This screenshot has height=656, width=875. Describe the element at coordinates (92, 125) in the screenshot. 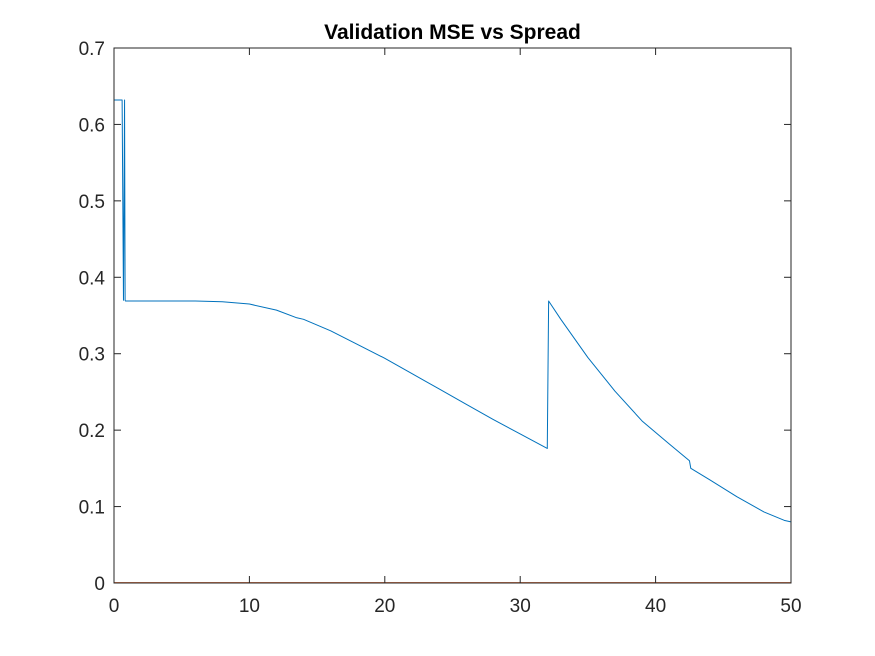

I see `y-tick-label-6: 0.6` at that location.